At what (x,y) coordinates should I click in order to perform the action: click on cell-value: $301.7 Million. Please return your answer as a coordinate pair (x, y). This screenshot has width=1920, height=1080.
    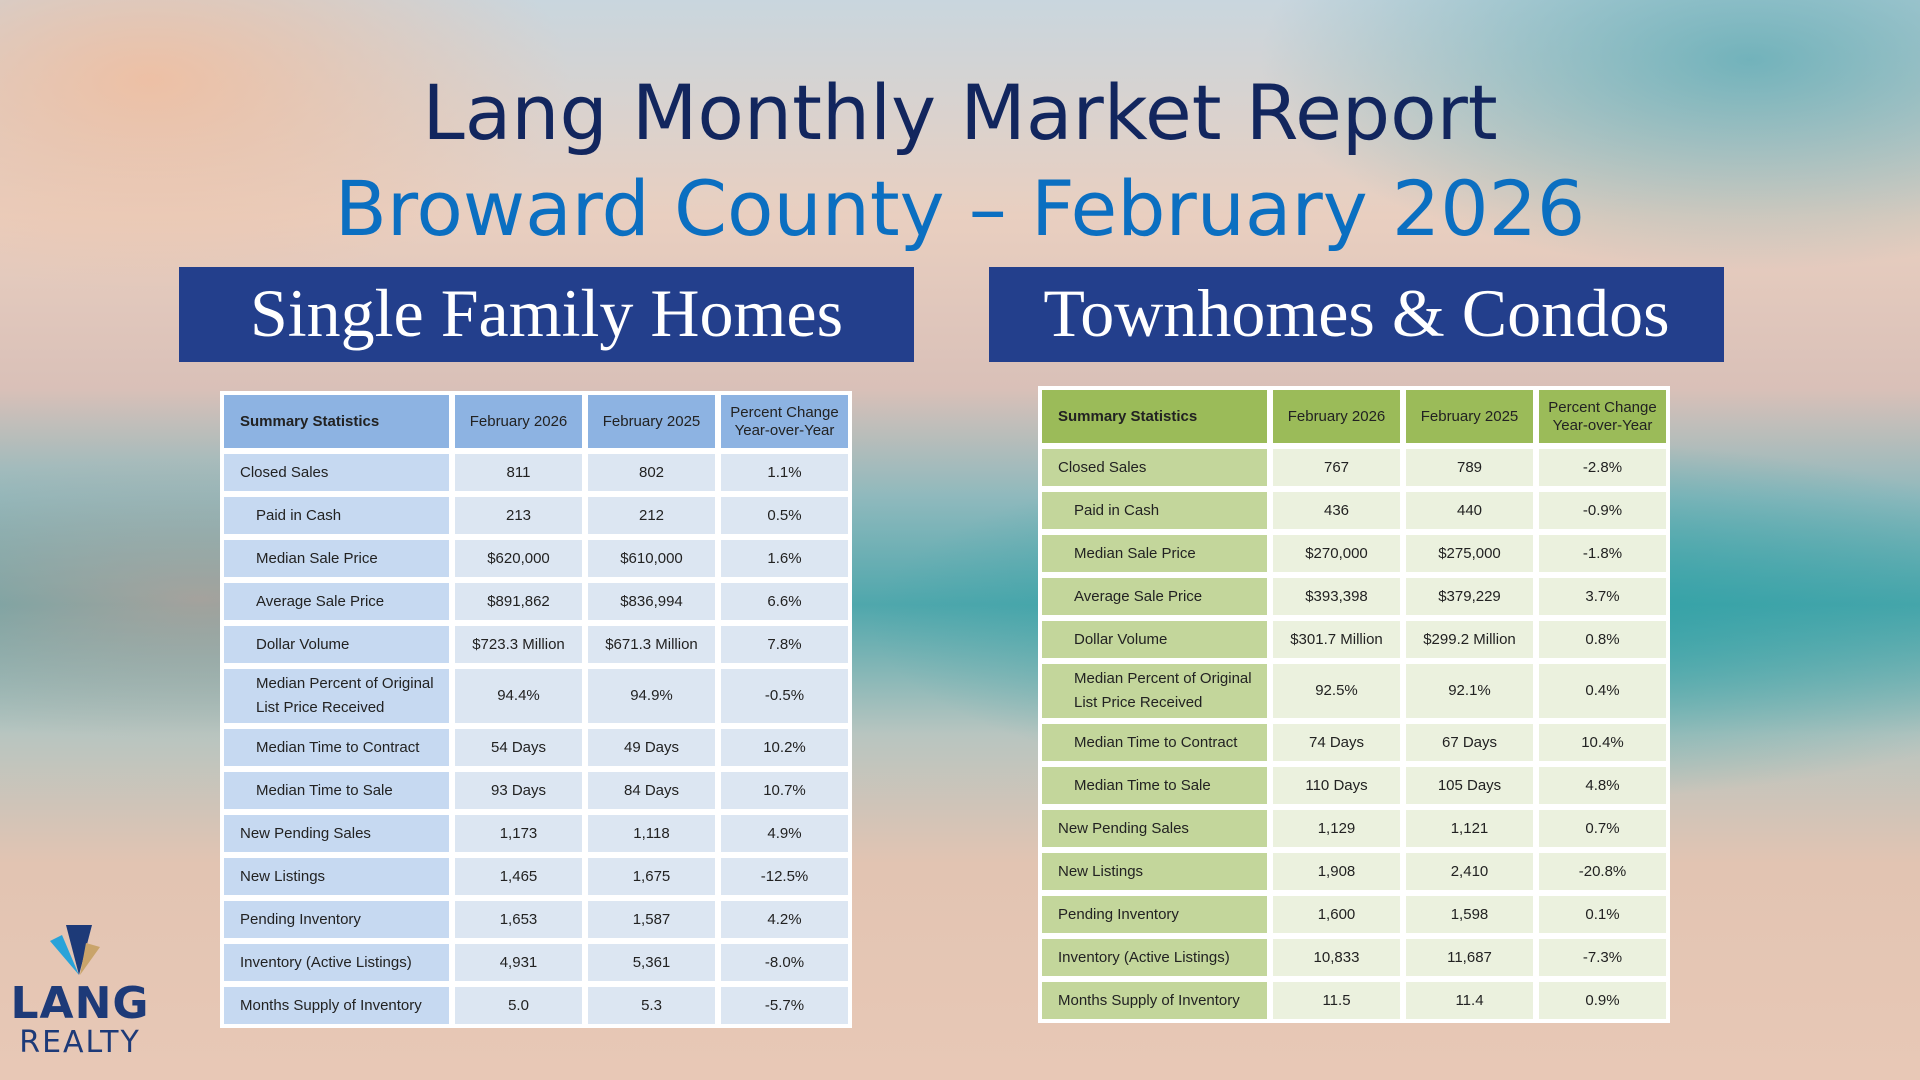
    Looking at the image, I should click on (1336, 639).